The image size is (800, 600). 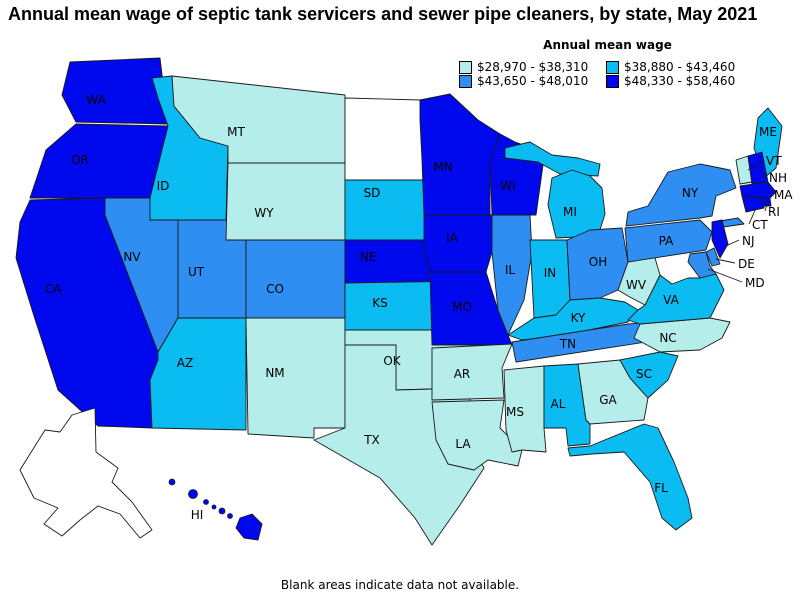 What do you see at coordinates (720, 239) in the screenshot?
I see `state-NJ` at bounding box center [720, 239].